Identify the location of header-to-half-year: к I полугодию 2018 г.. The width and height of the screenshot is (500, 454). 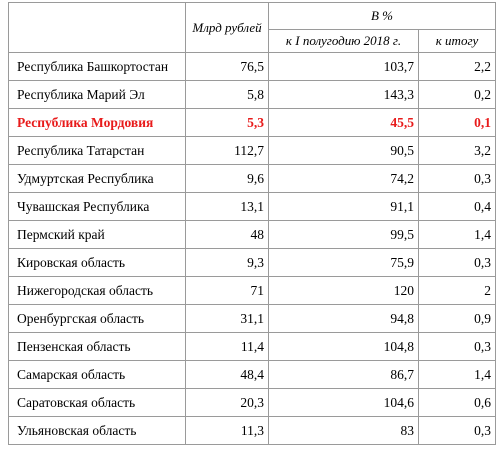
(343, 41).